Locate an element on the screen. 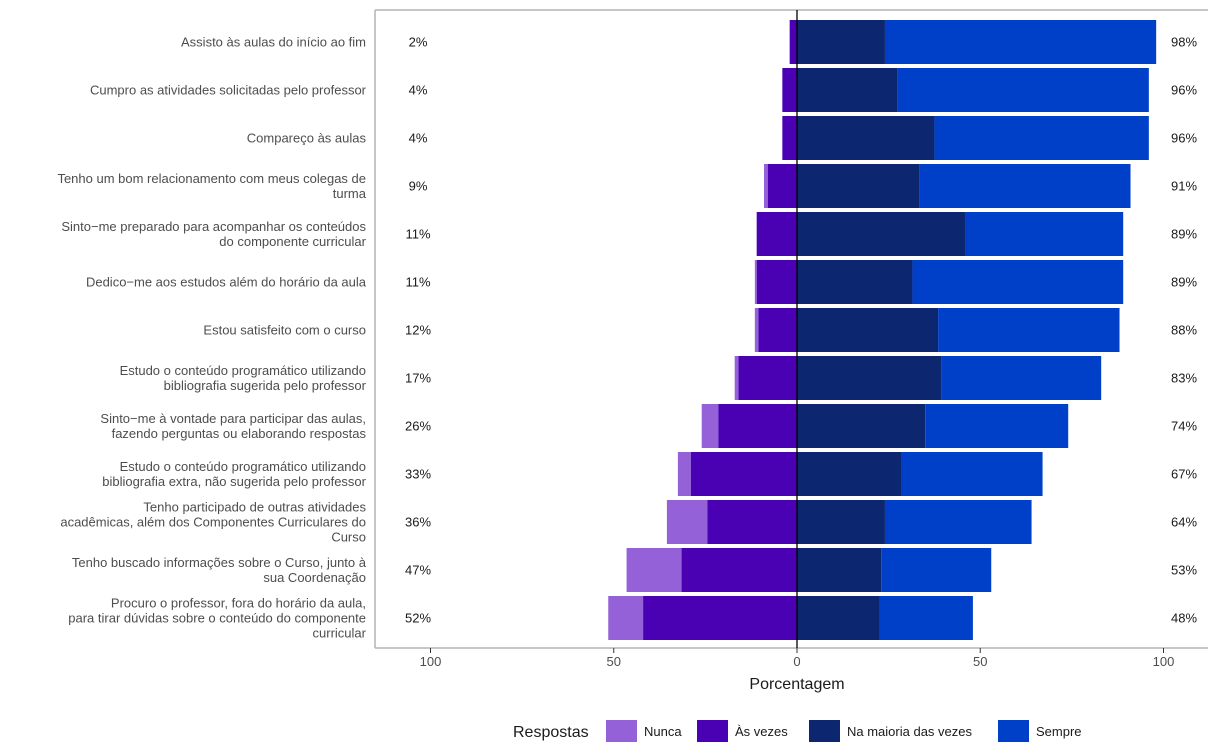 The height and width of the screenshot is (742, 1208). x-tick-label: 0 is located at coordinates (796, 661).